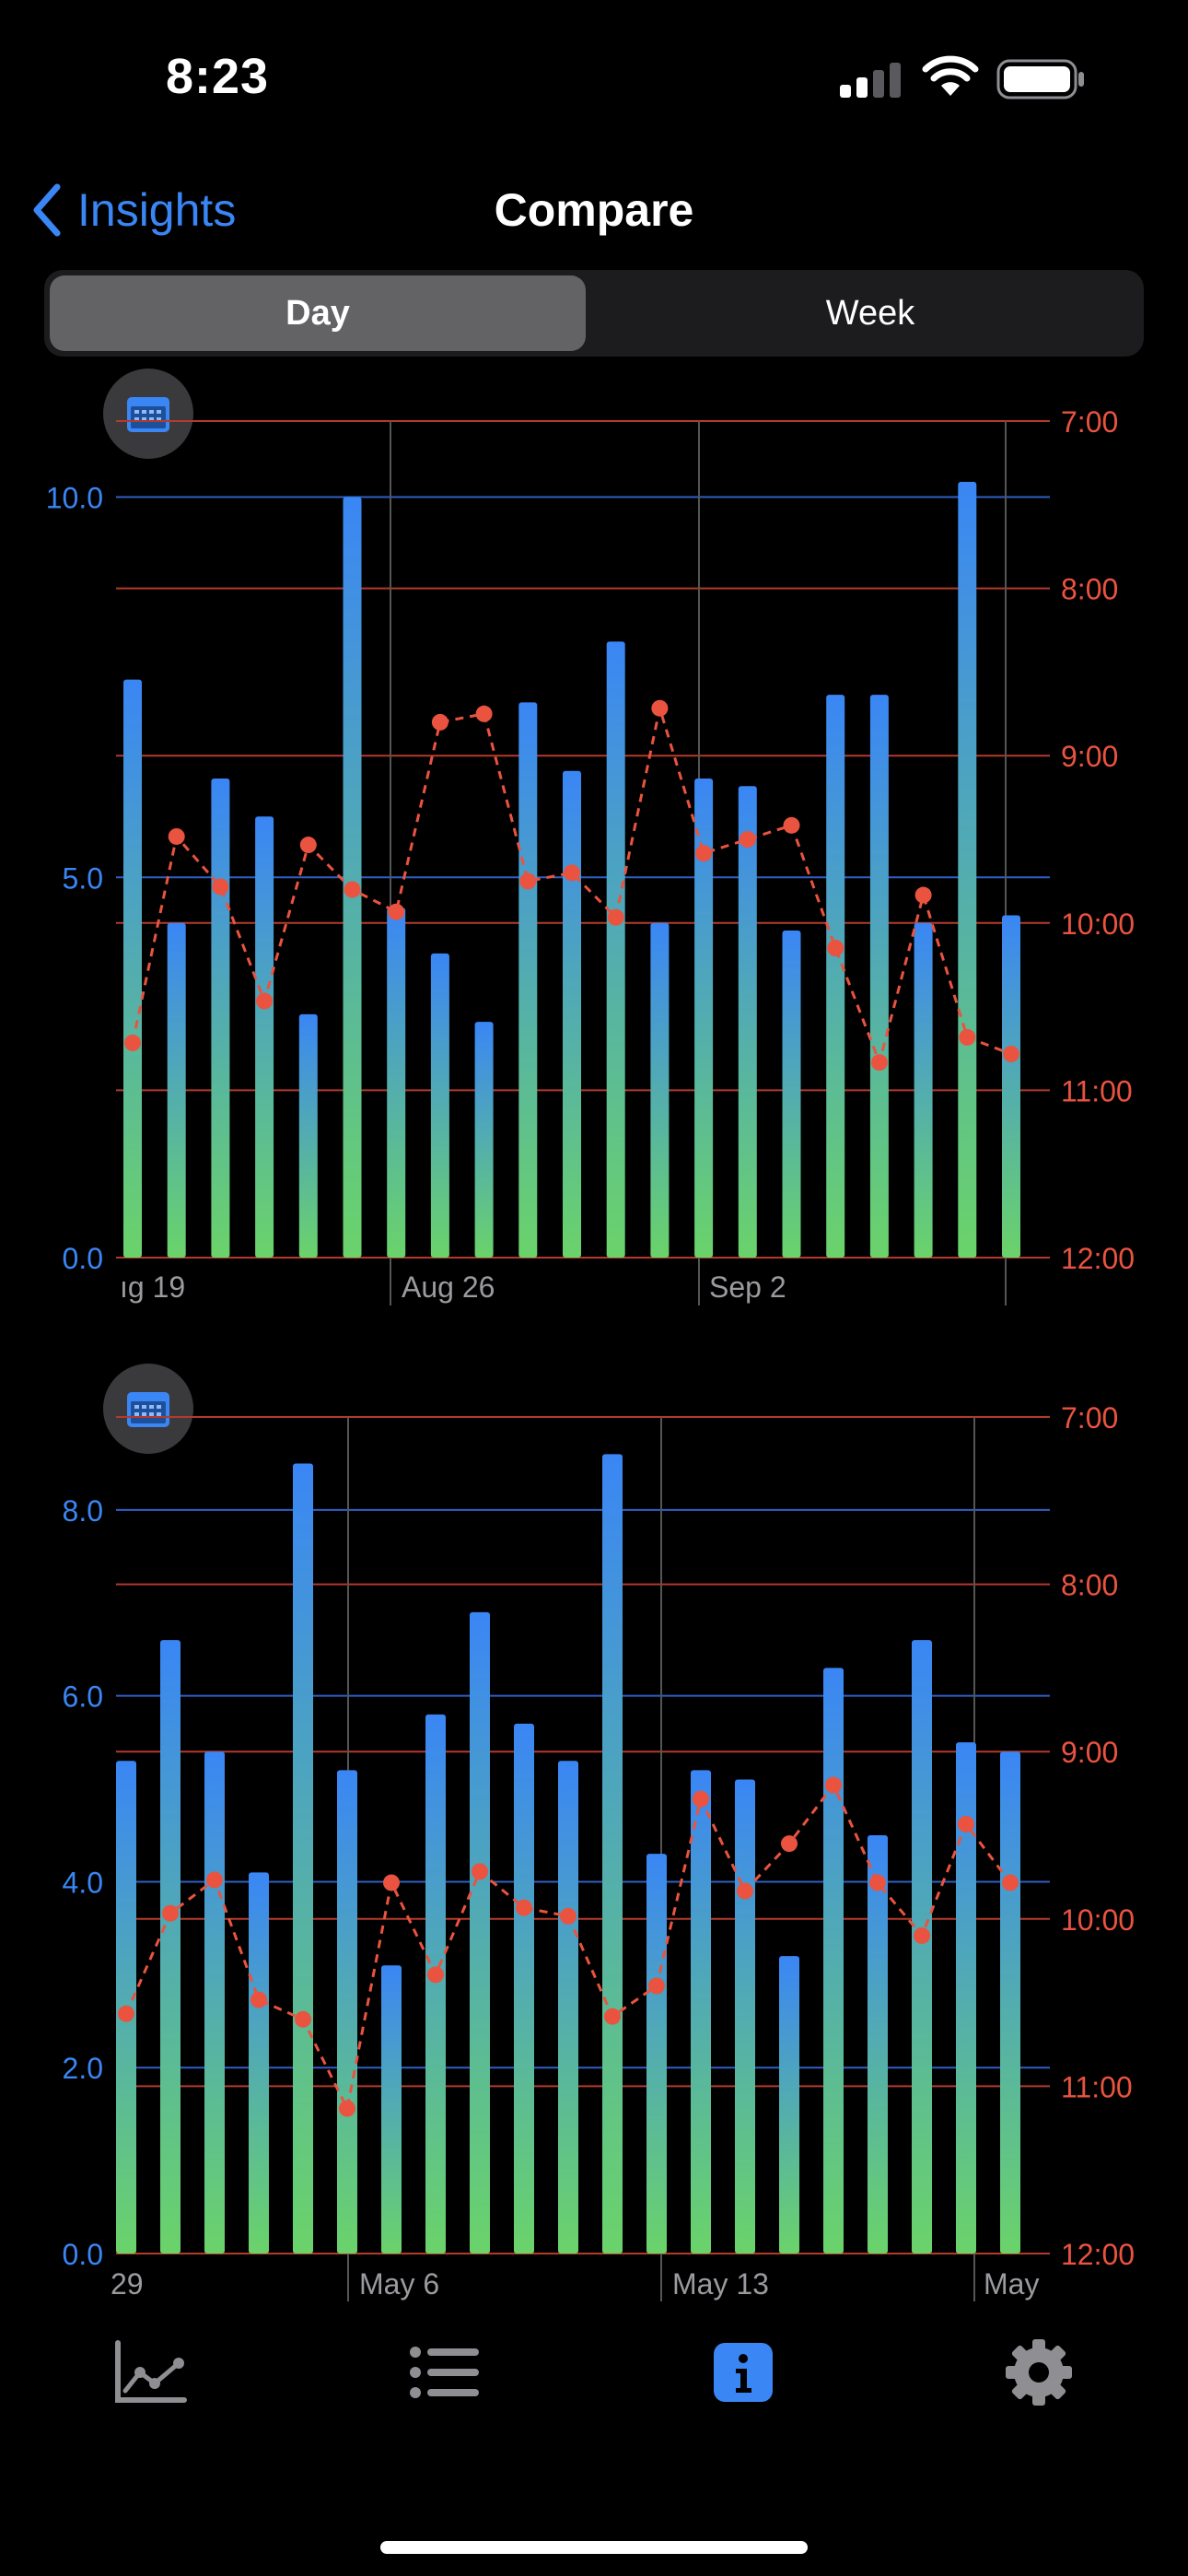  Describe the element at coordinates (594, 78) in the screenshot. I see `status-bar: 8:23` at that location.